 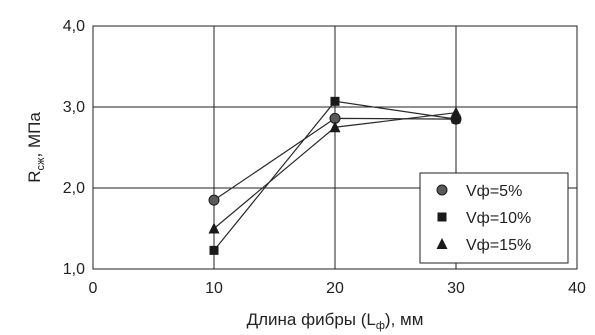 I want to click on x-axis-title-subscript: ф, so click(x=380, y=326).